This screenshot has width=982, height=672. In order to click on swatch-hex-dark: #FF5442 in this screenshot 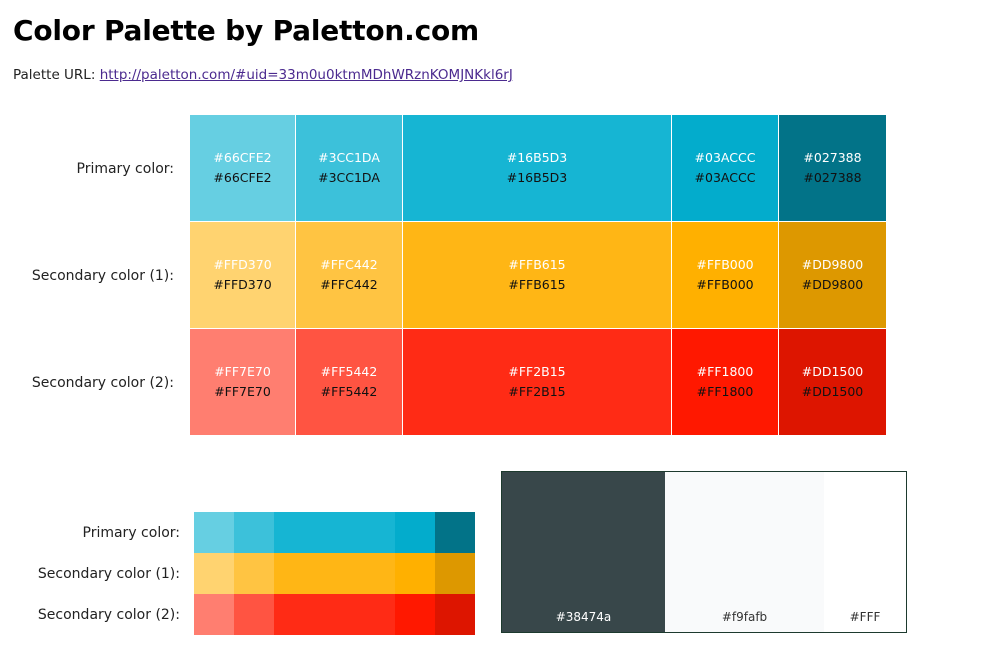, I will do `click(349, 391)`.